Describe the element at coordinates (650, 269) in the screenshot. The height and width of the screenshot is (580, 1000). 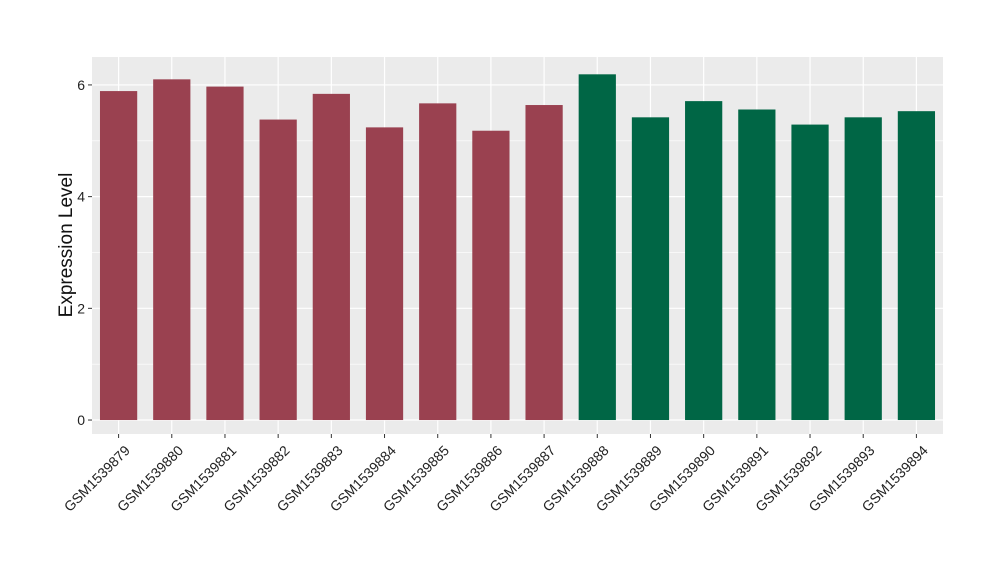
I see `bar-GSM1539889` at that location.